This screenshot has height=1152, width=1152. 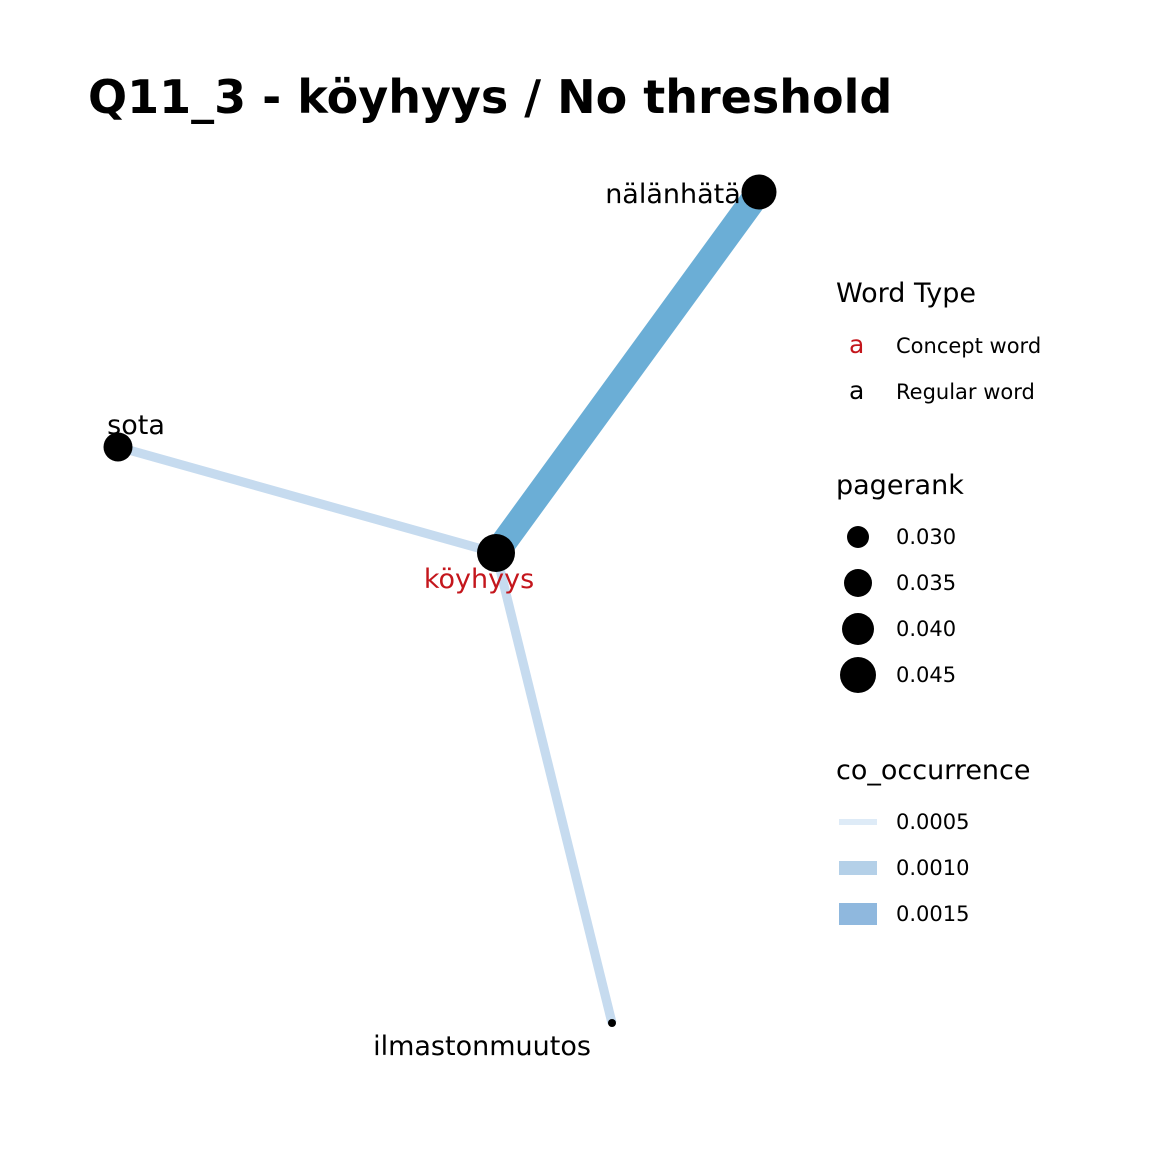 What do you see at coordinates (479, 579) in the screenshot?
I see `node-label-koyhyys: köyhyys` at bounding box center [479, 579].